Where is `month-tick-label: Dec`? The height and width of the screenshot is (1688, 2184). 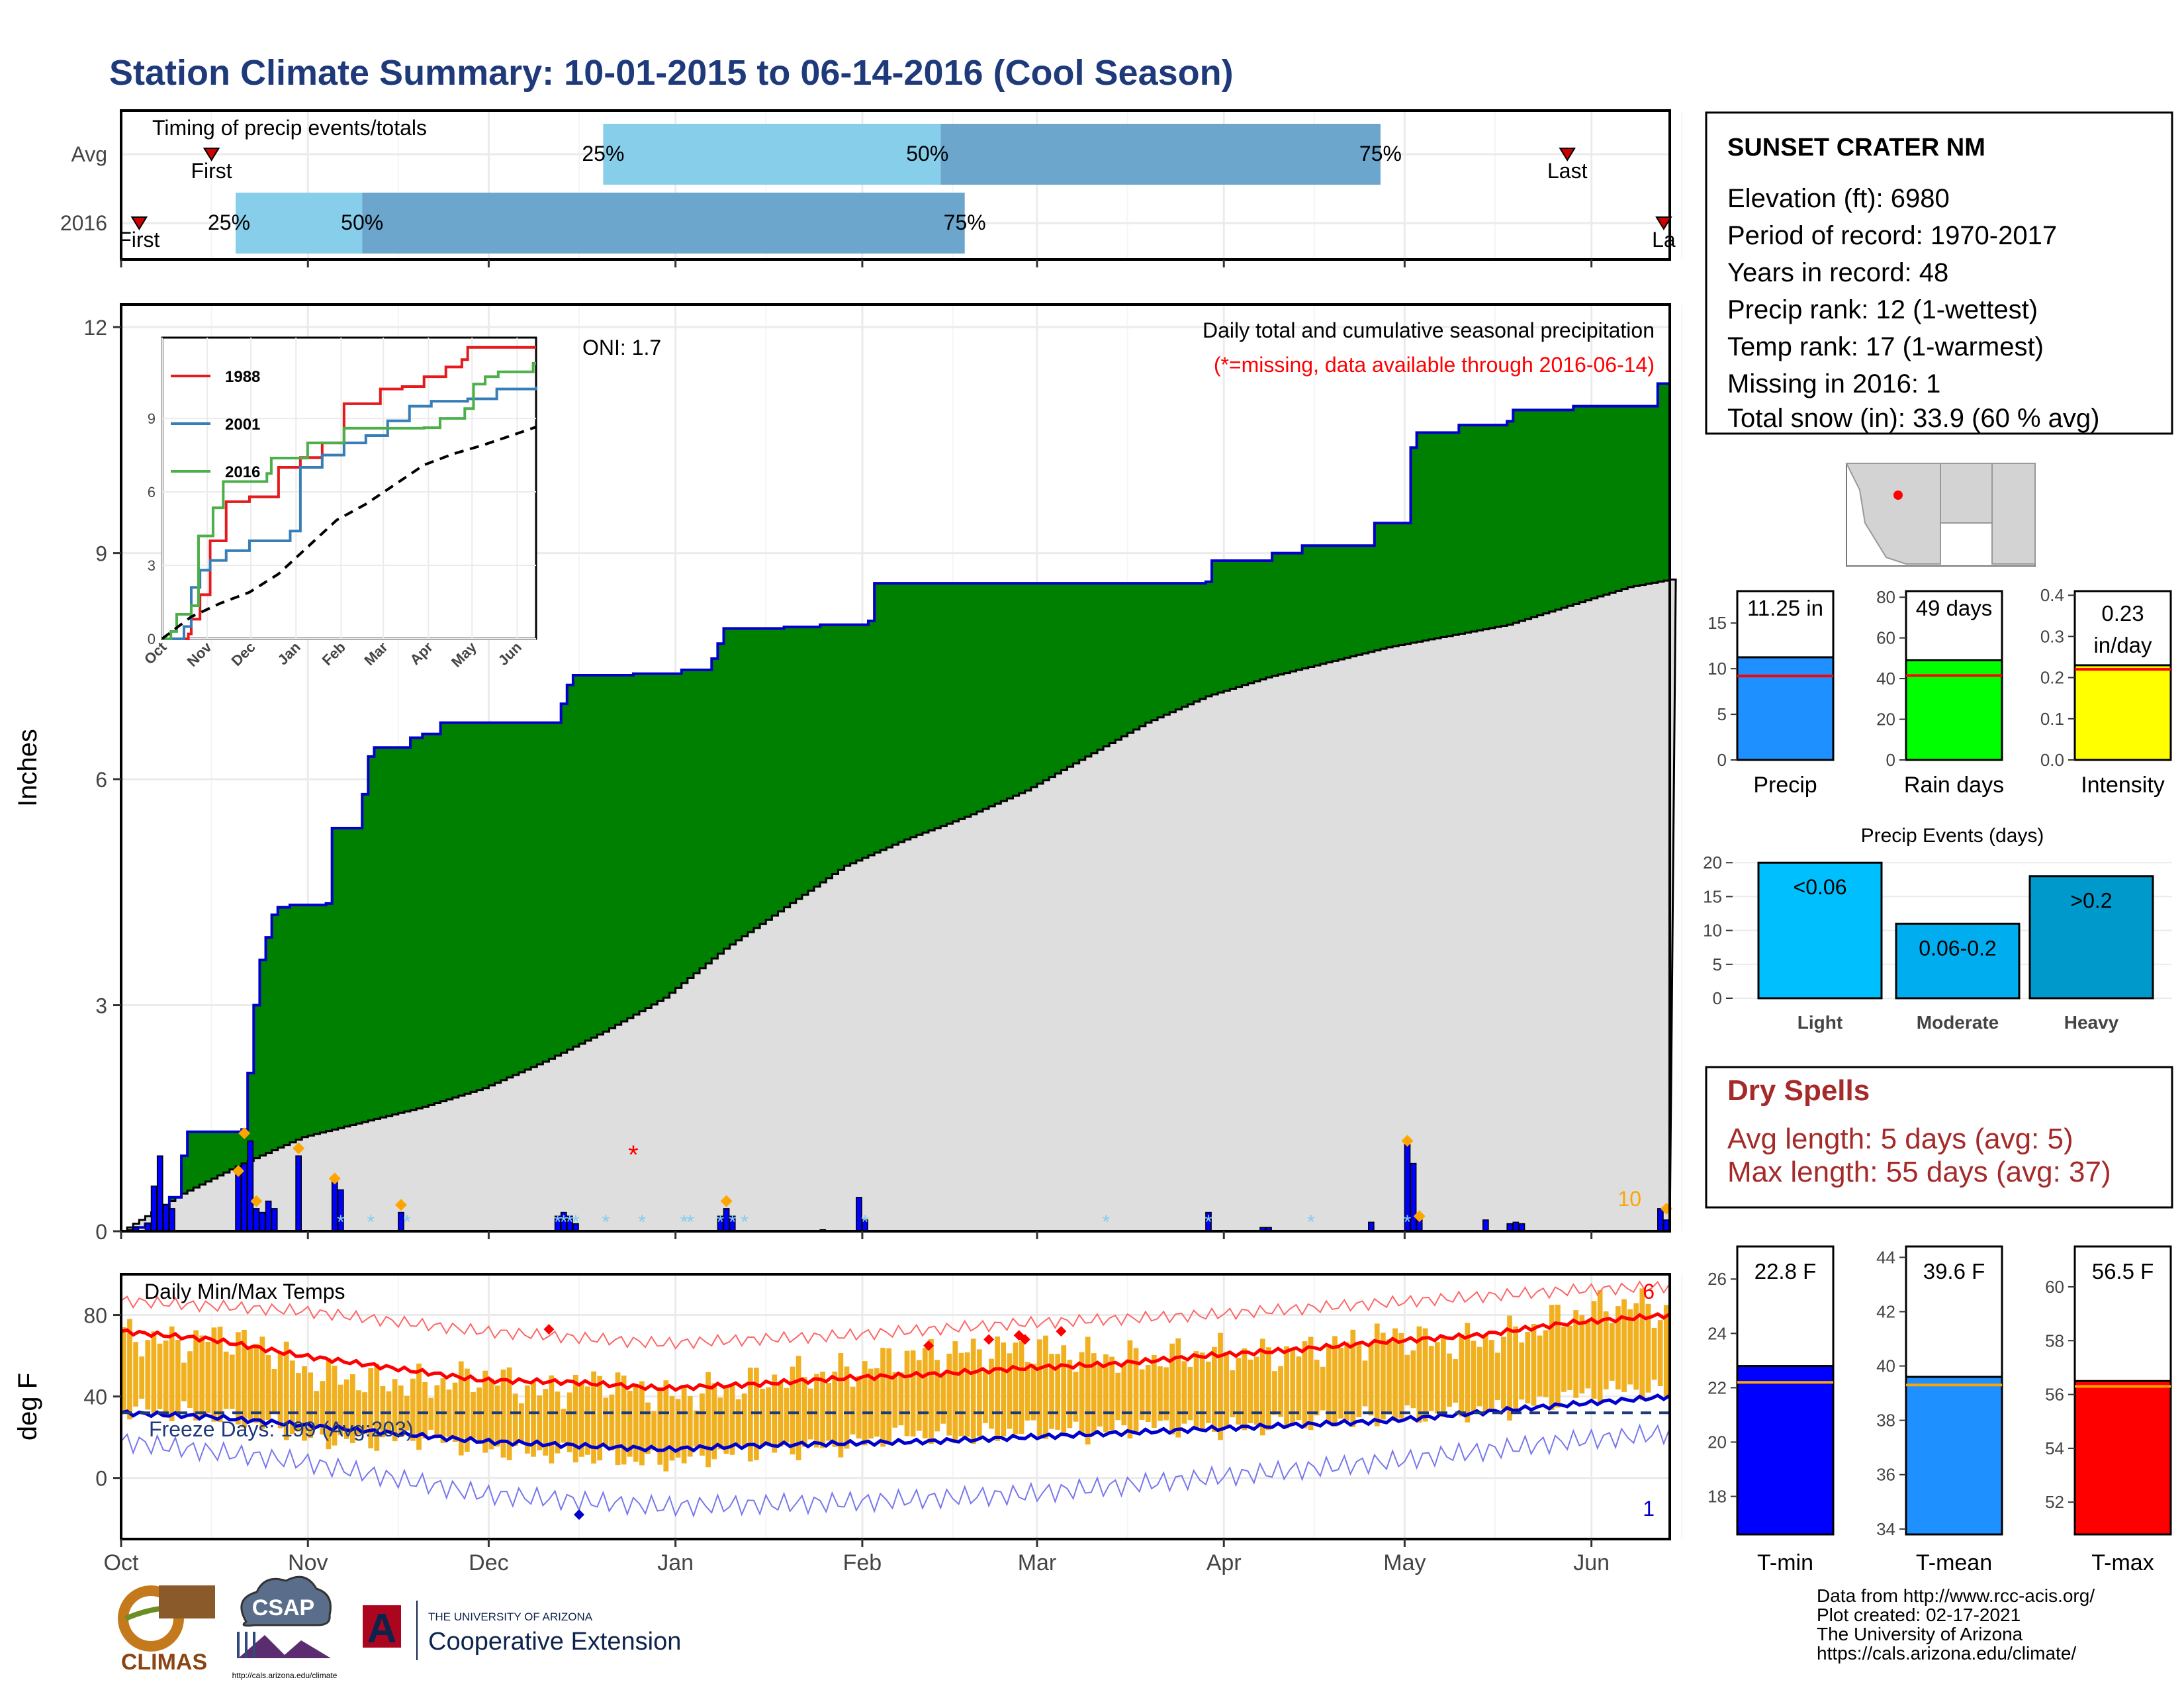 month-tick-label: Dec is located at coordinates (488, 1562).